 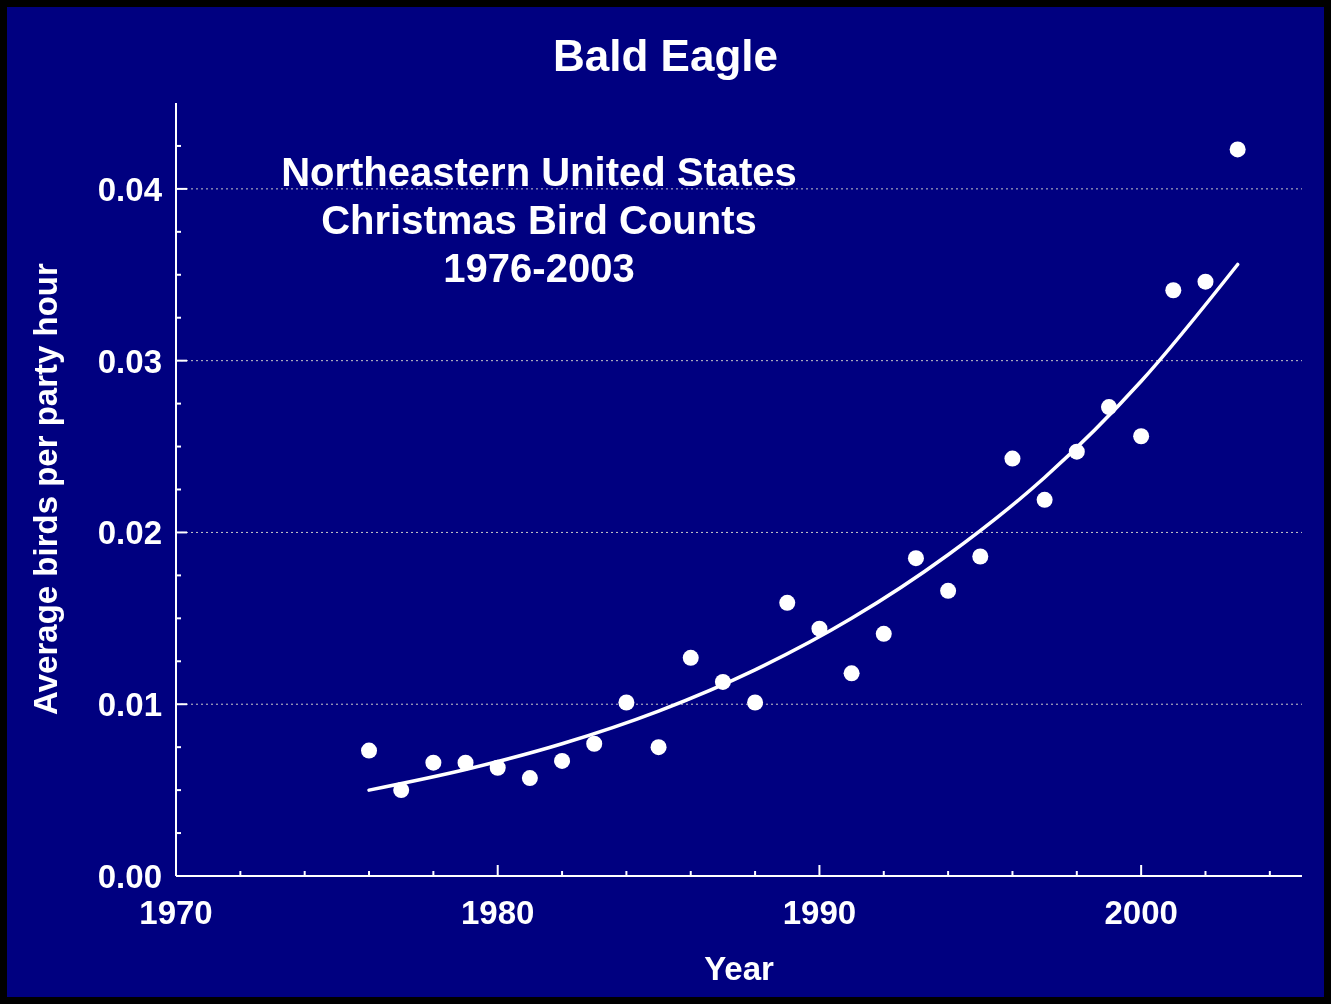 What do you see at coordinates (129, 705) in the screenshot?
I see `y-tick-label: 0.01` at bounding box center [129, 705].